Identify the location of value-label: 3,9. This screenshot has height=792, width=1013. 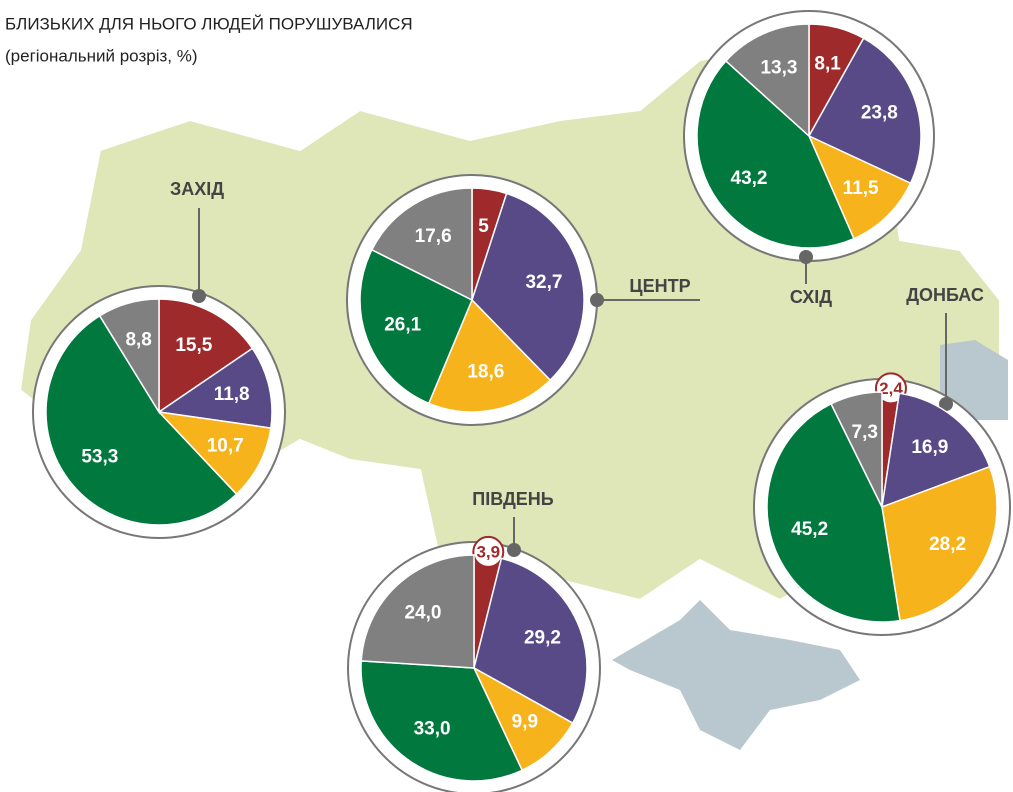
(488, 551).